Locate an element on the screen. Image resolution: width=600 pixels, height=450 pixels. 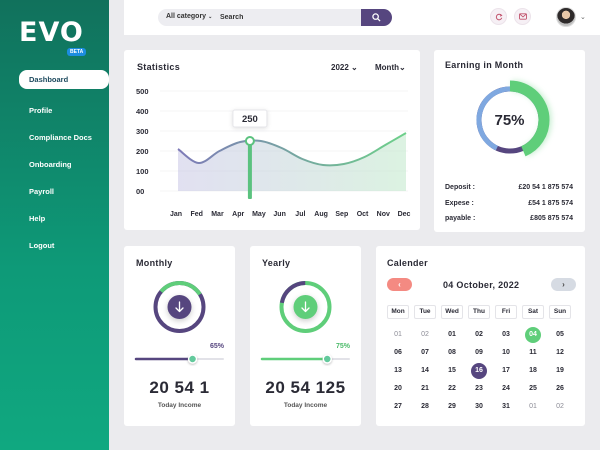
calendar-day: 15 is located at coordinates (452, 370).